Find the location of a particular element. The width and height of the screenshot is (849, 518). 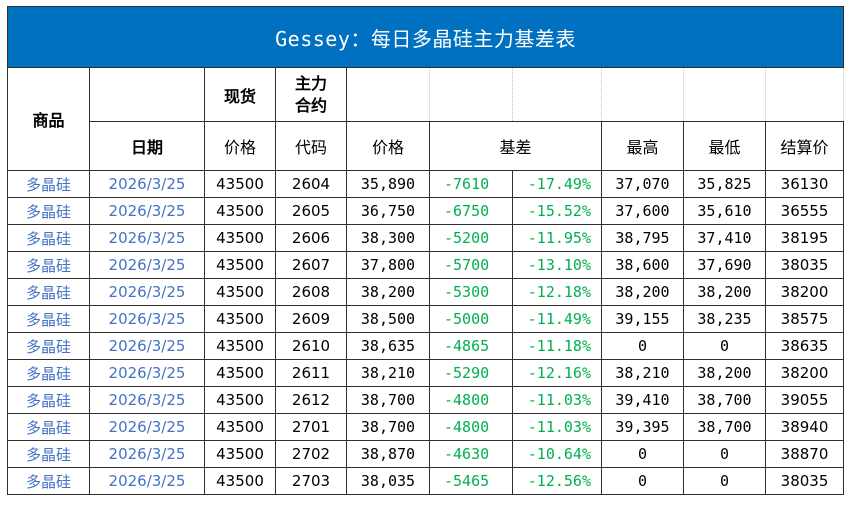

cell-basis-pct: -10.64% is located at coordinates (557, 454).